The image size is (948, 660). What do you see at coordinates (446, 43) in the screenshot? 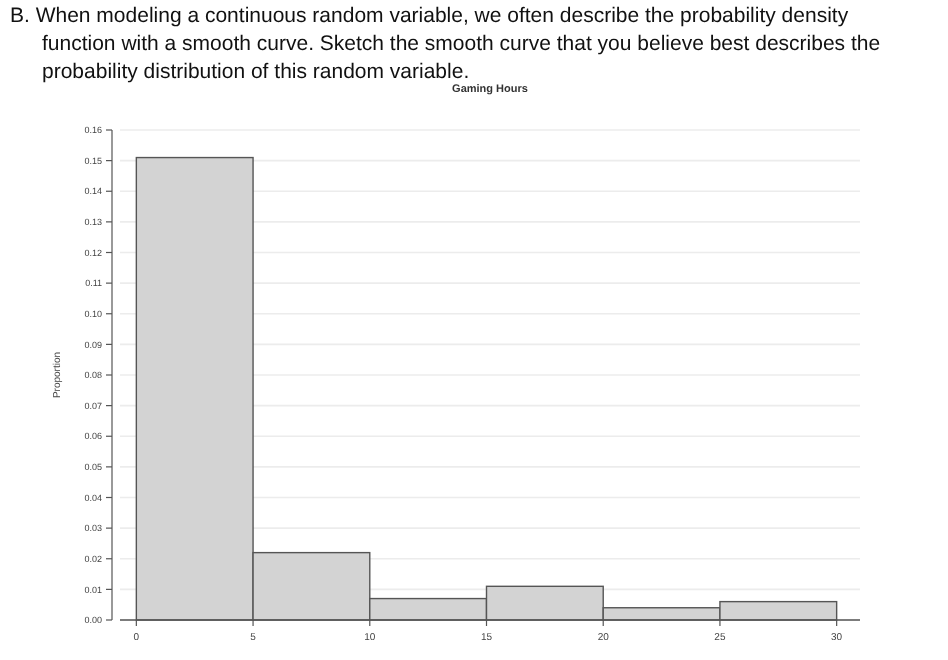
I see `text: B. When modeling a continuous random variable, we often describe the probability density function with a smooth curve. Sketch the smooth curve that you believe best describes the probability distribution of this random variable.` at bounding box center [446, 43].